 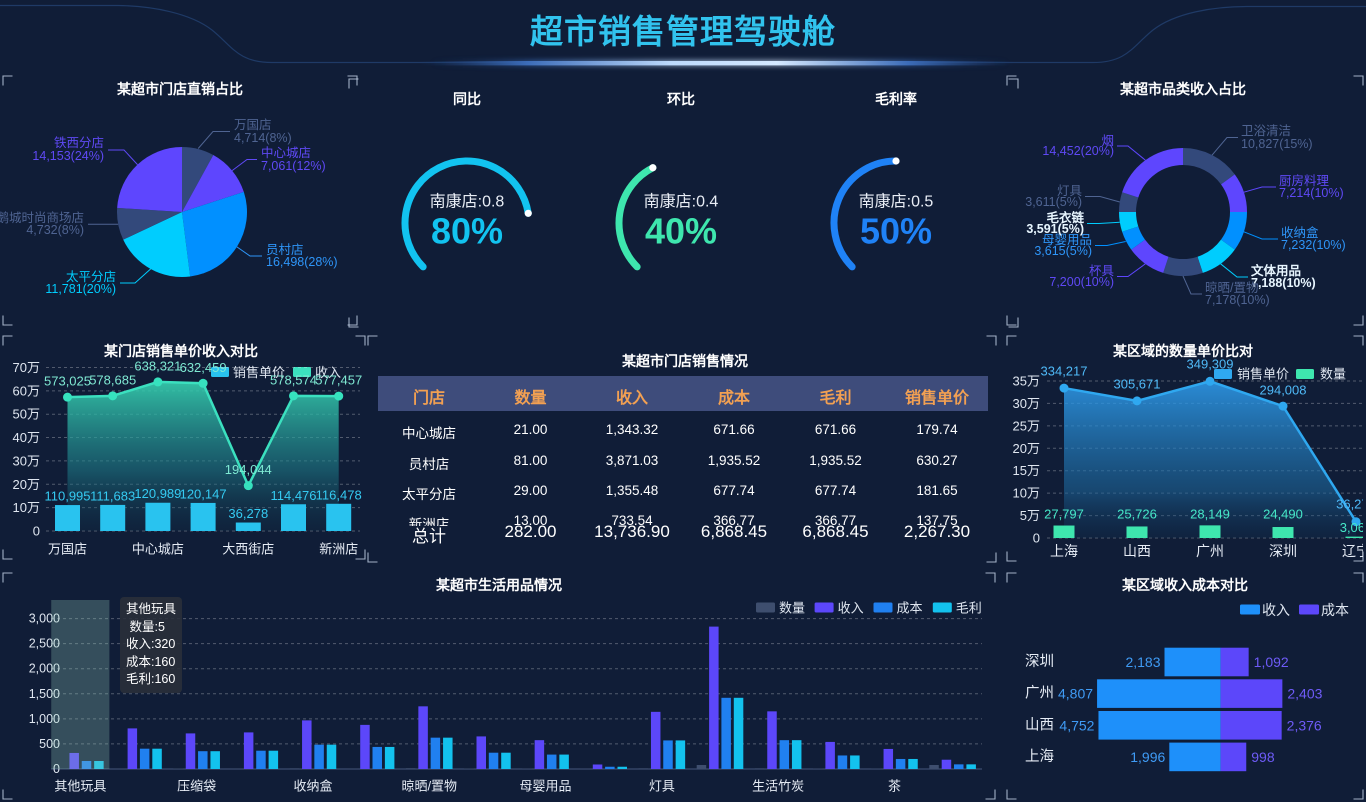 I want to click on svg-text: 5万, so click(x=1030, y=515).